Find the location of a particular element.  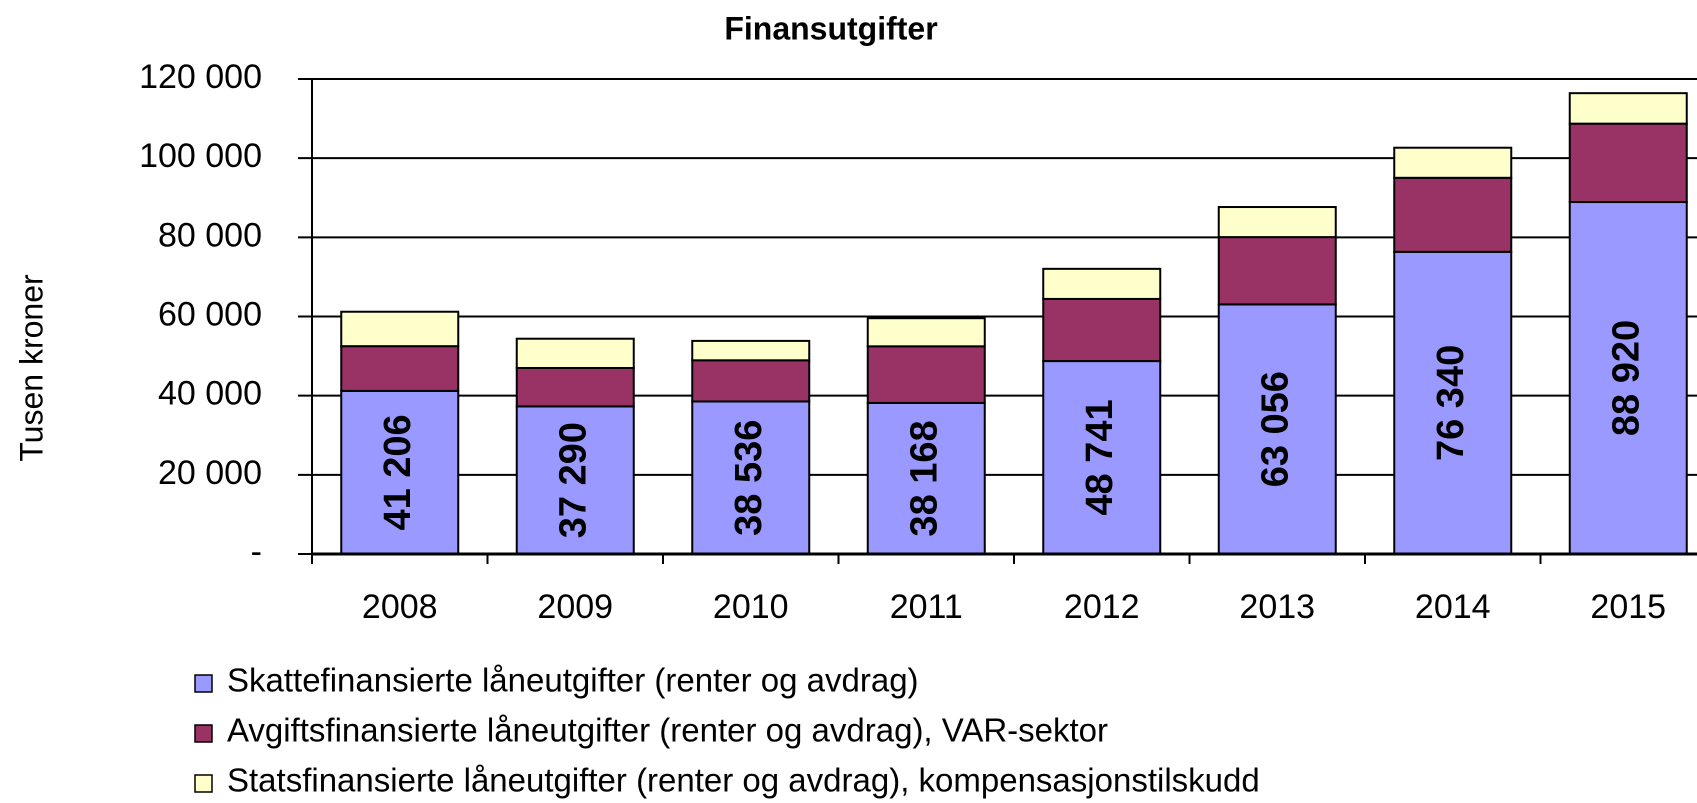

x-tick-label: 2014 is located at coordinates (1453, 607).